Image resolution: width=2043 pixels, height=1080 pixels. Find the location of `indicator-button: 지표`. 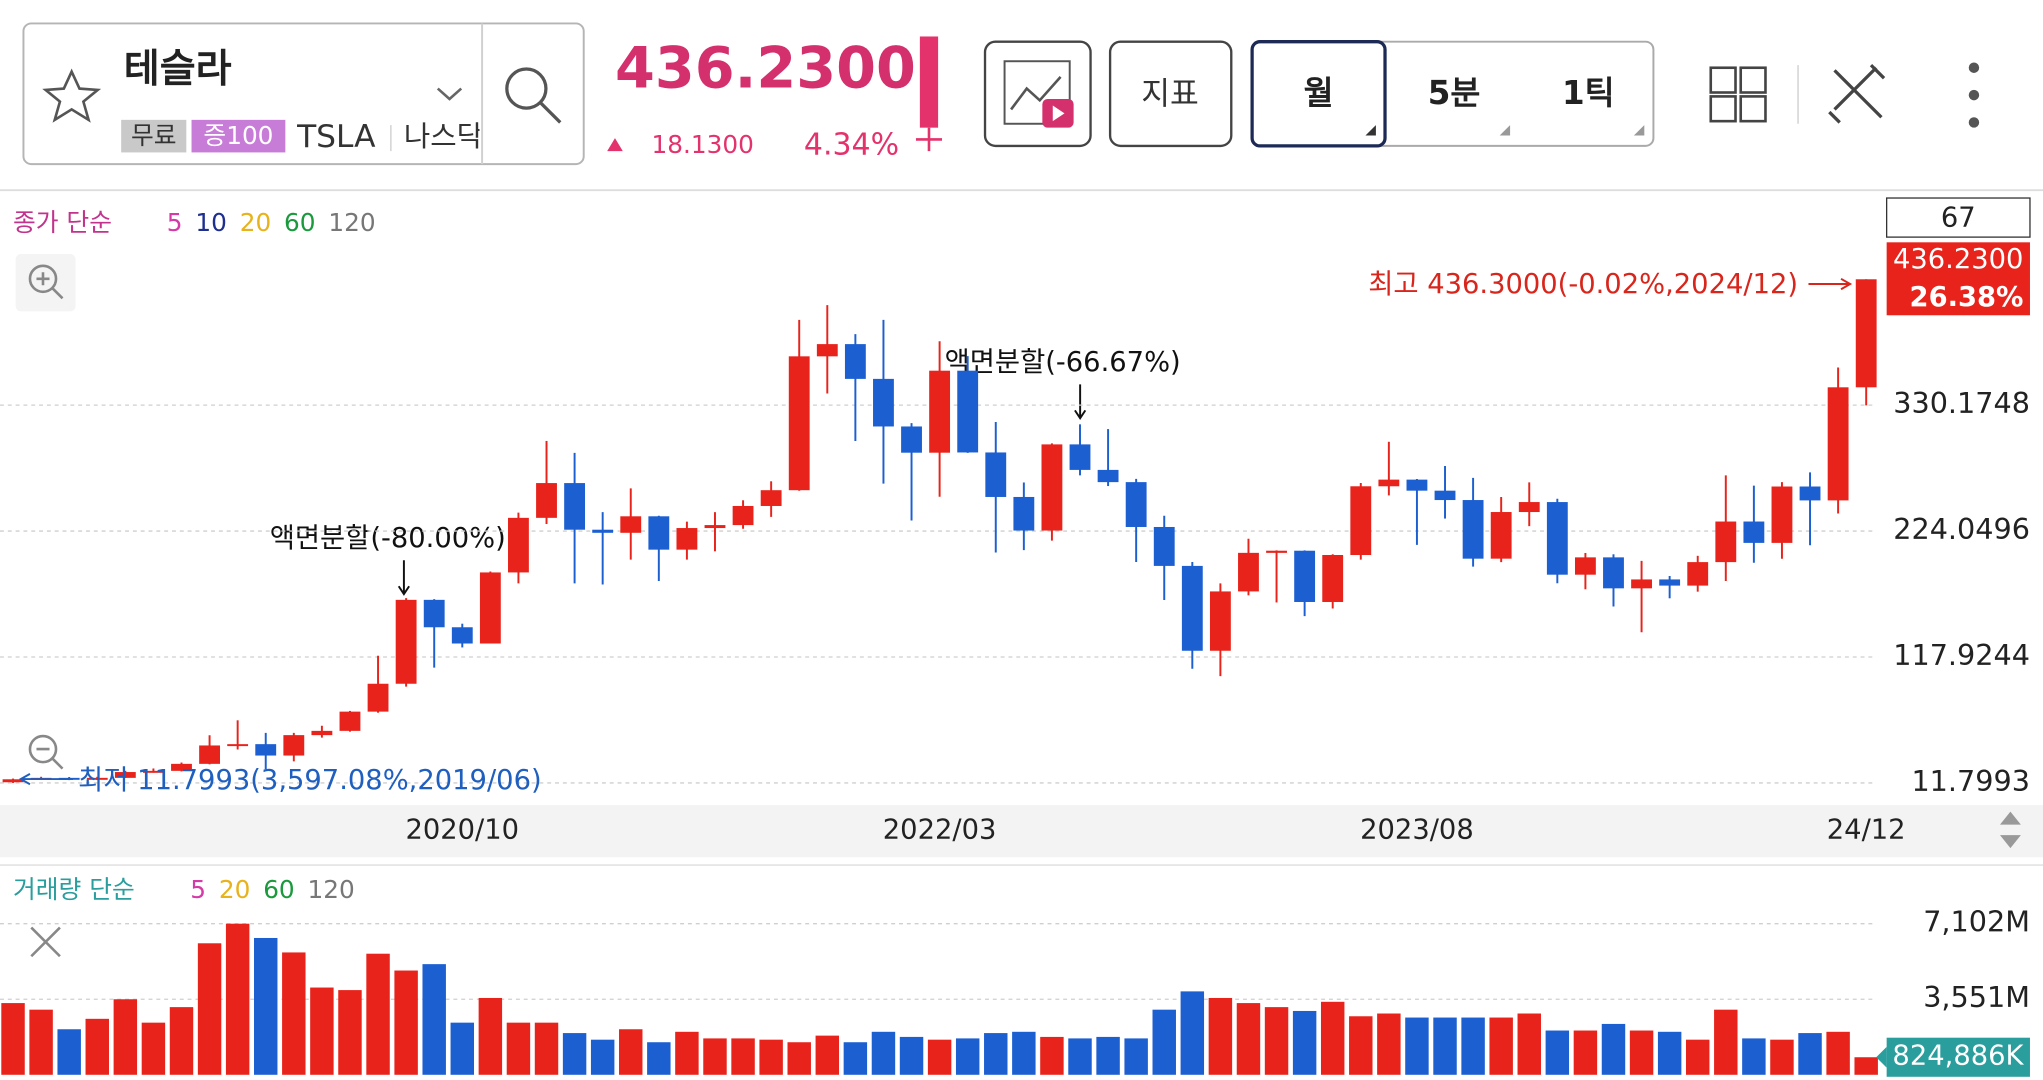

indicator-button: 지표 is located at coordinates (1170, 94).